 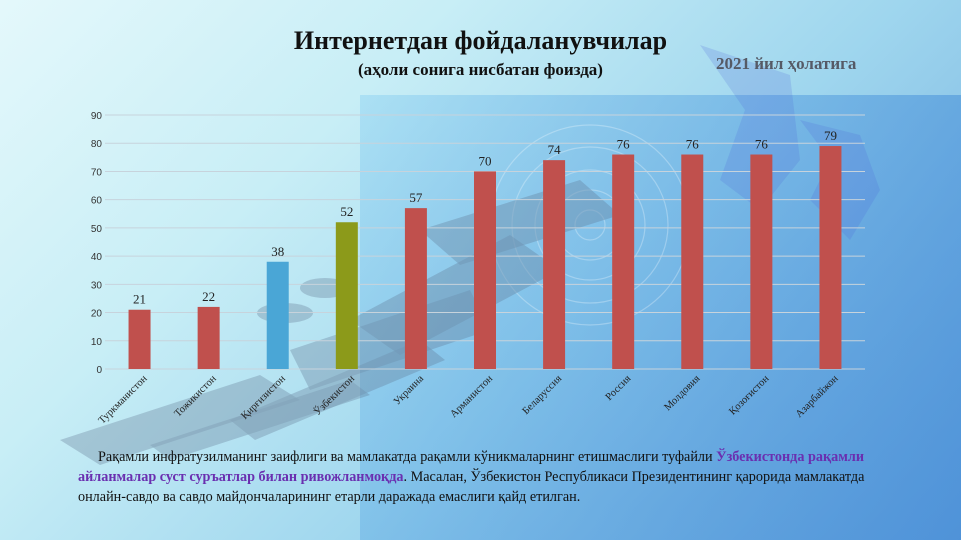 I want to click on x-tick-label: Ўзбекистон, so click(x=335, y=395).